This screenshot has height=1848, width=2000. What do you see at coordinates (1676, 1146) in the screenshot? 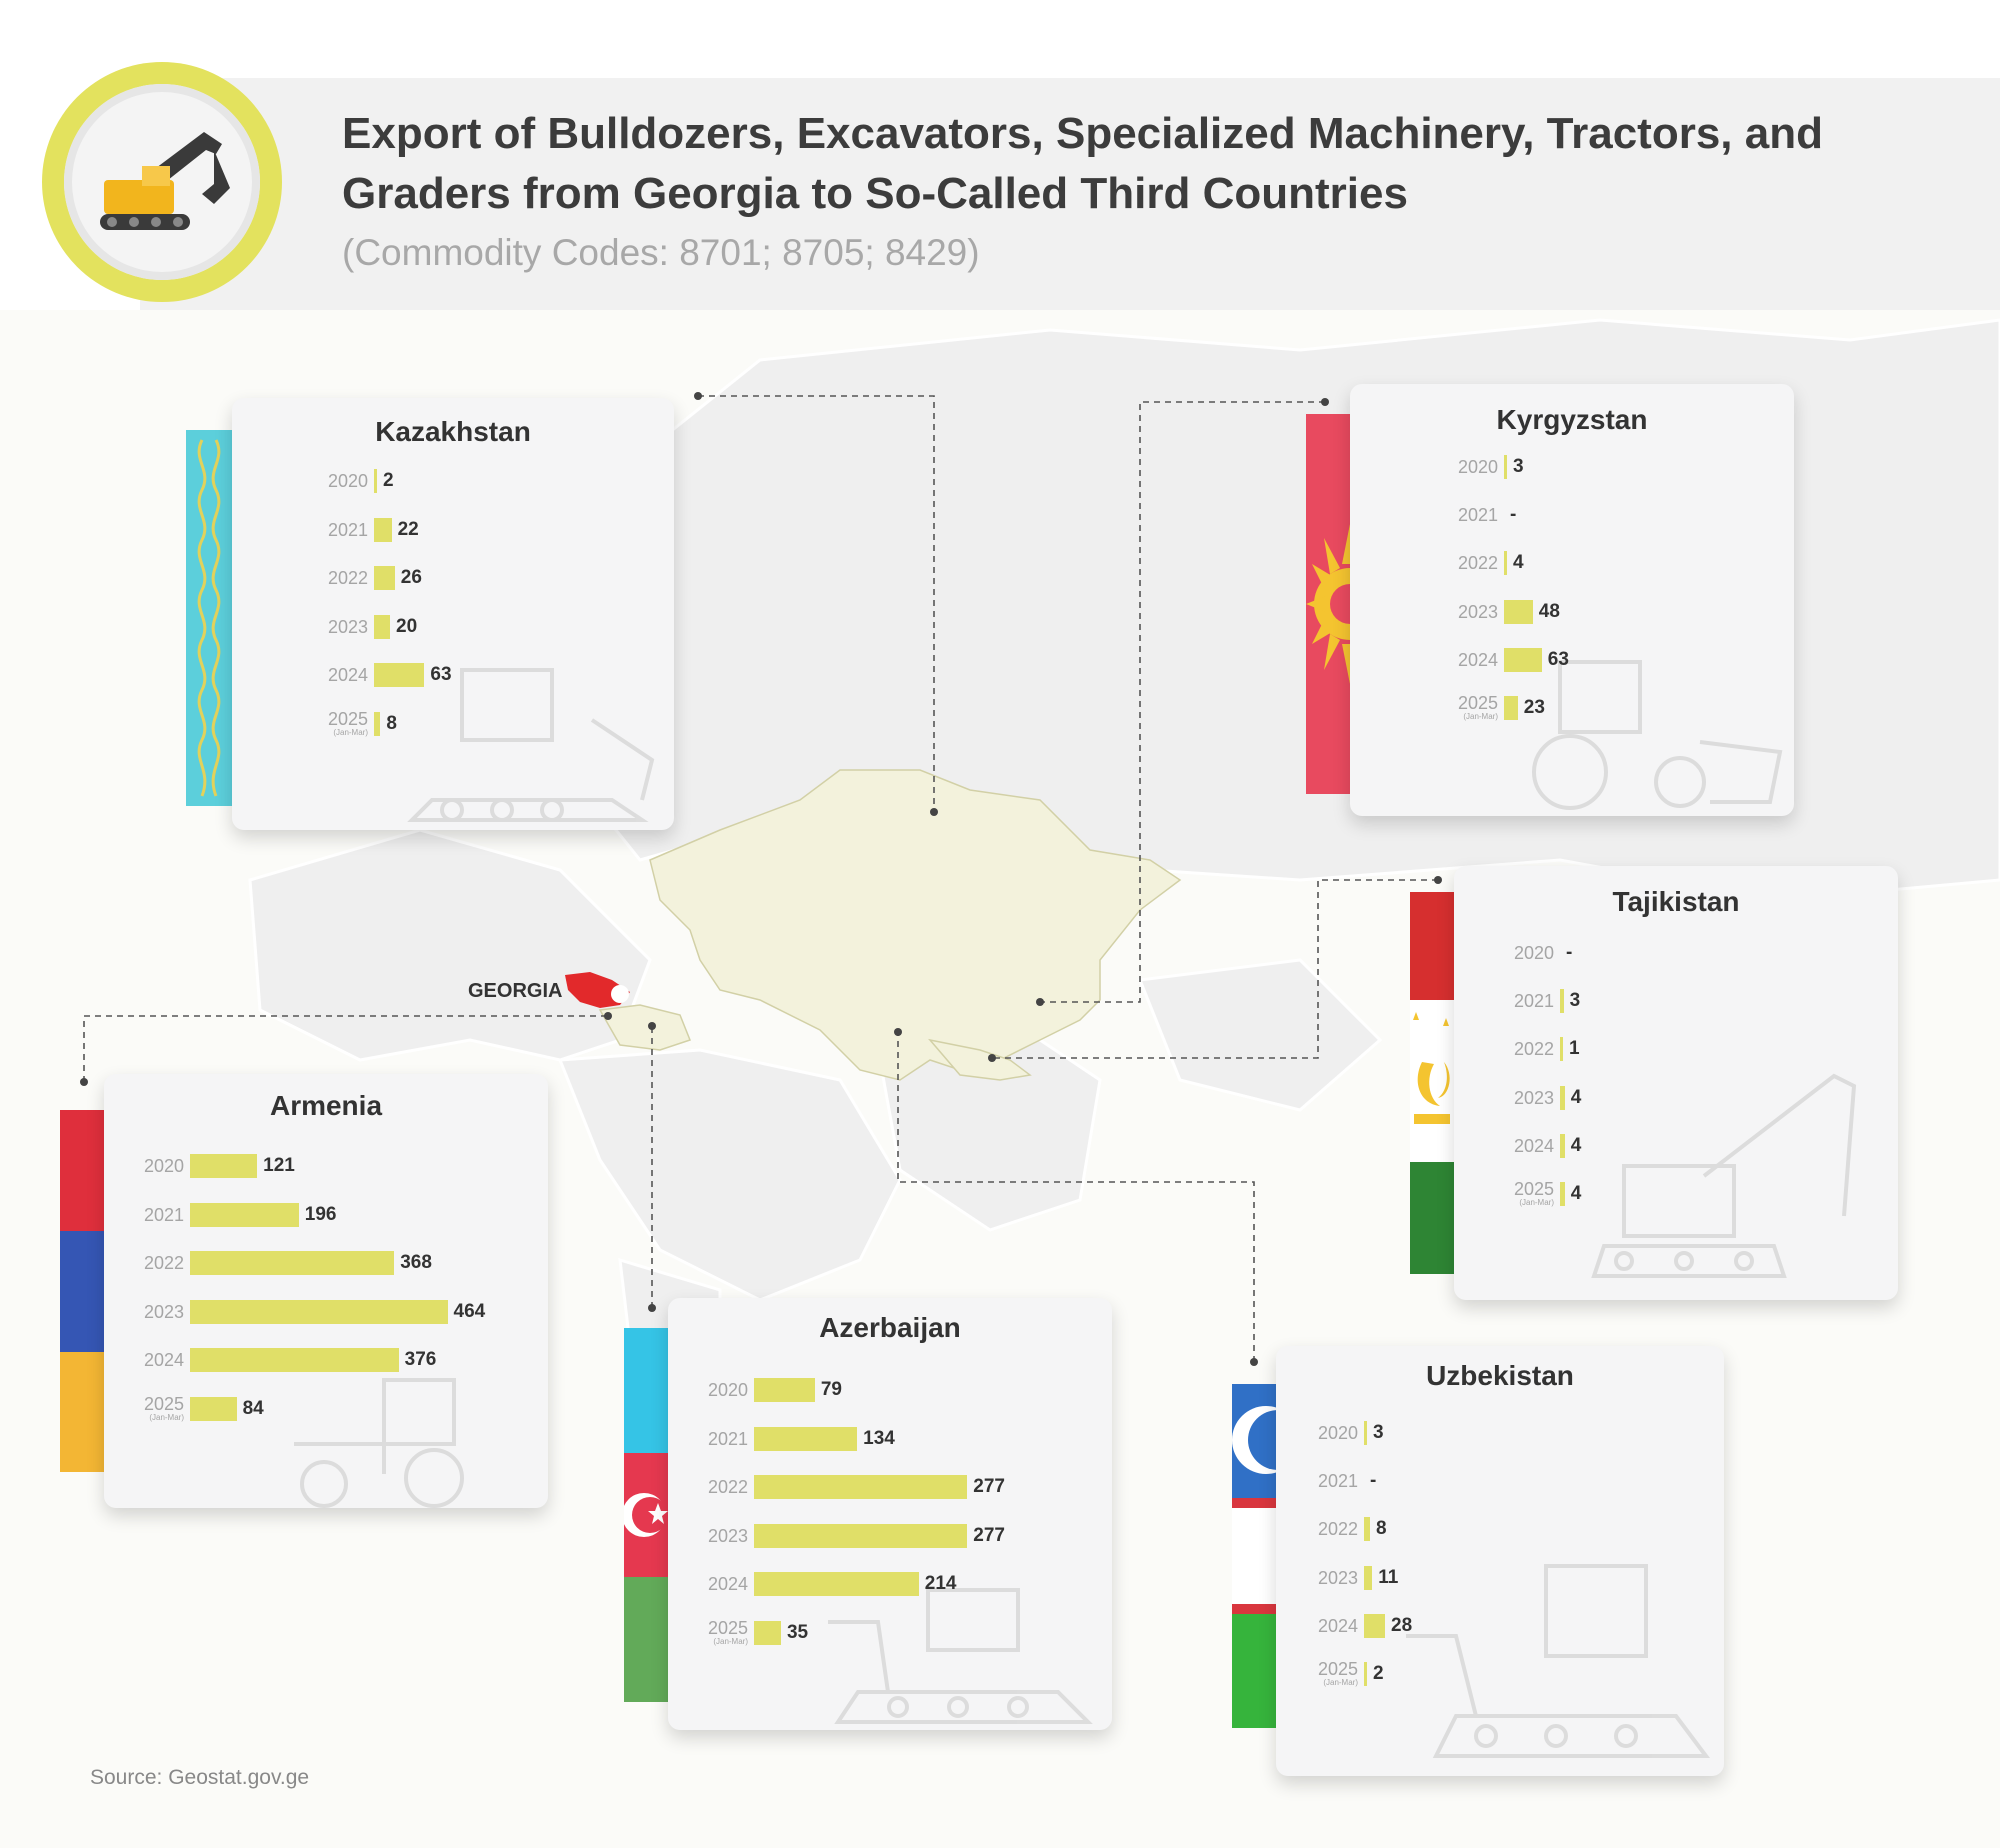
I see `bar-row-2024: 2024 4` at bounding box center [1676, 1146].